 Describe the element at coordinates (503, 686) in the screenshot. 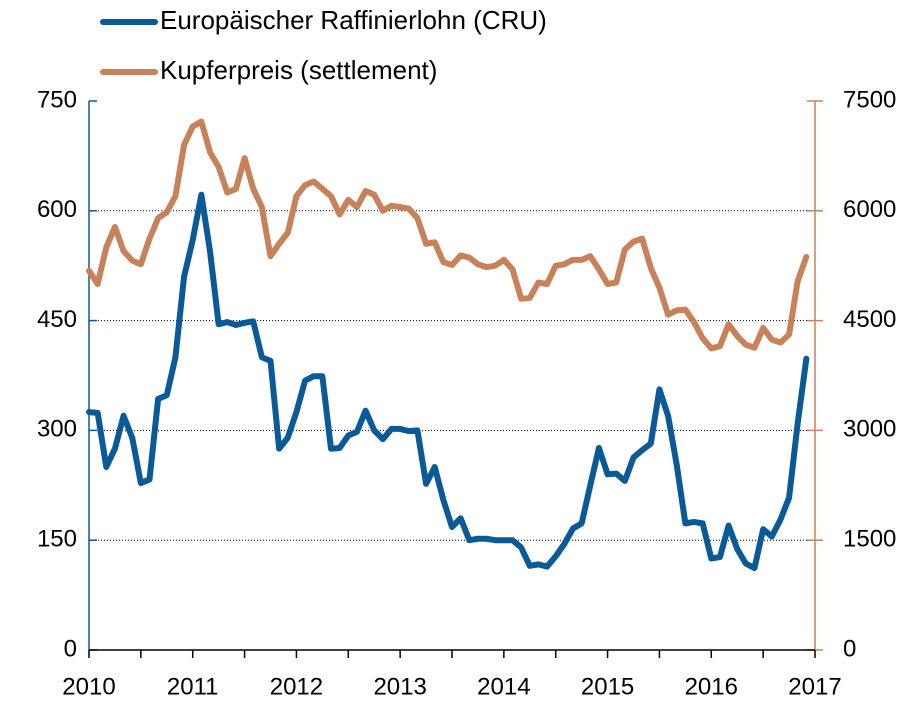

I see `x-tick-label: 2014` at that location.